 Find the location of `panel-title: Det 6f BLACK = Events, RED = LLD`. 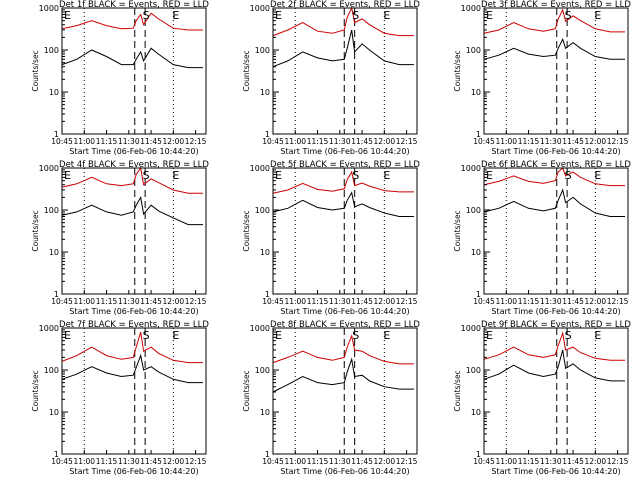

panel-title: Det 6f BLACK = Events, RED = LLD is located at coordinates (556, 165).